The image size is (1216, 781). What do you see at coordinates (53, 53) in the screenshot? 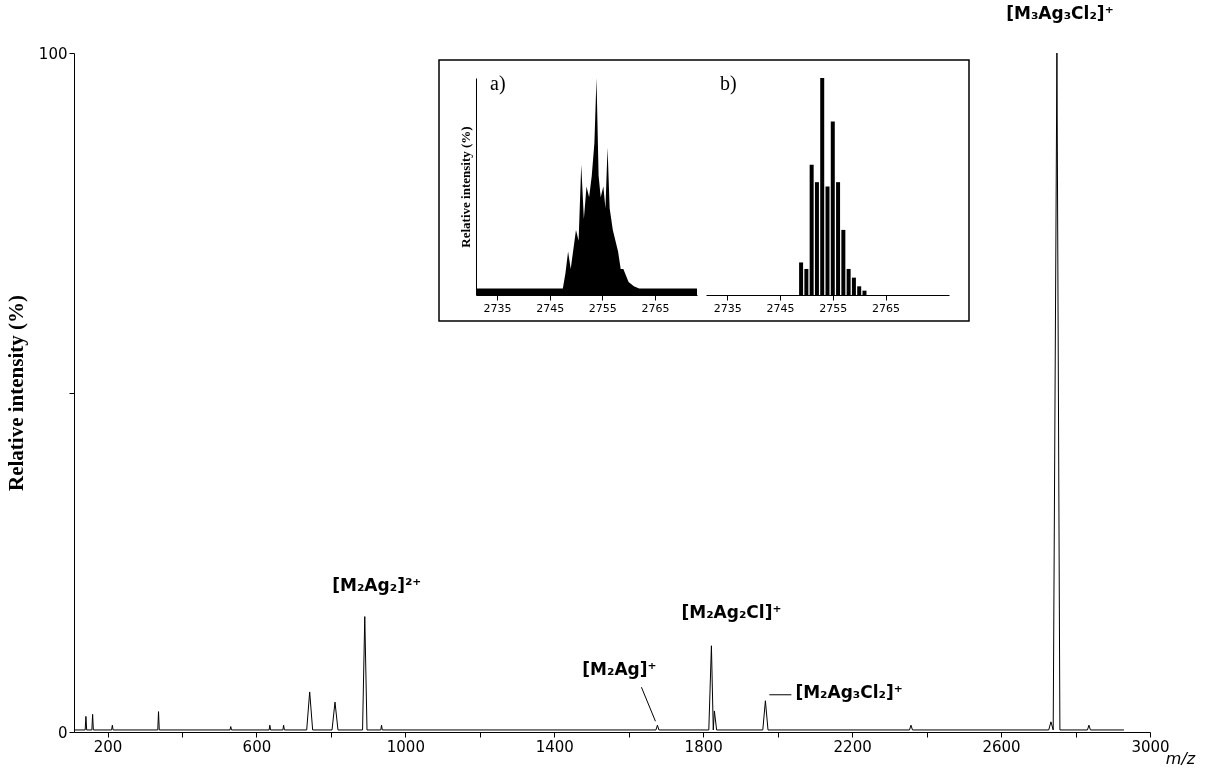
I see `y-tick-label: 100` at bounding box center [53, 53].